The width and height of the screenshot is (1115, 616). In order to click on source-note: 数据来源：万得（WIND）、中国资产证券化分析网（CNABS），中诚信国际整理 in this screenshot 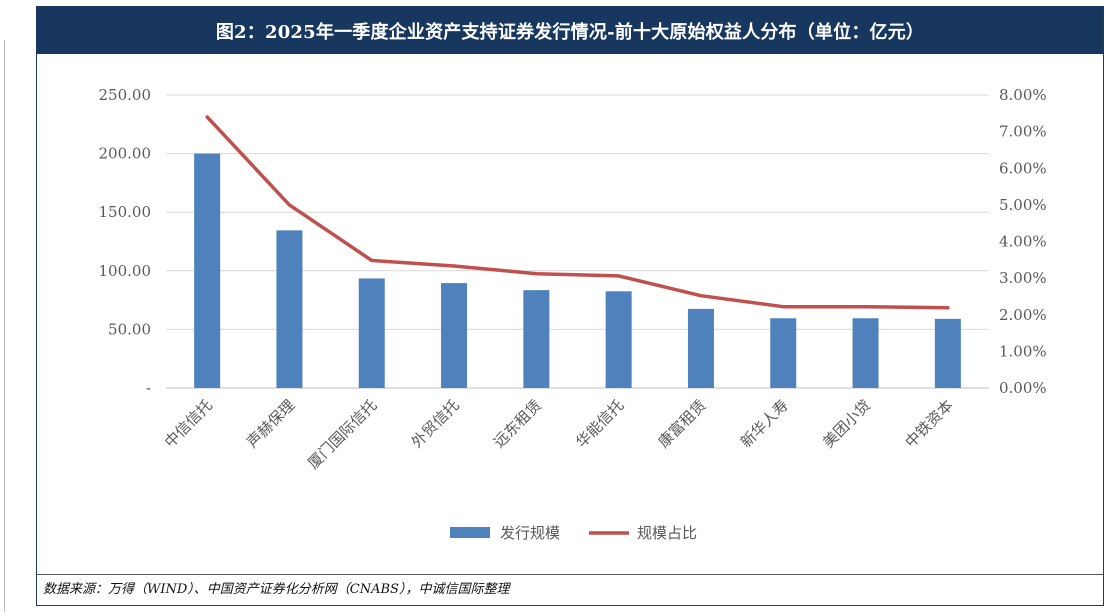, I will do `click(276, 589)`.